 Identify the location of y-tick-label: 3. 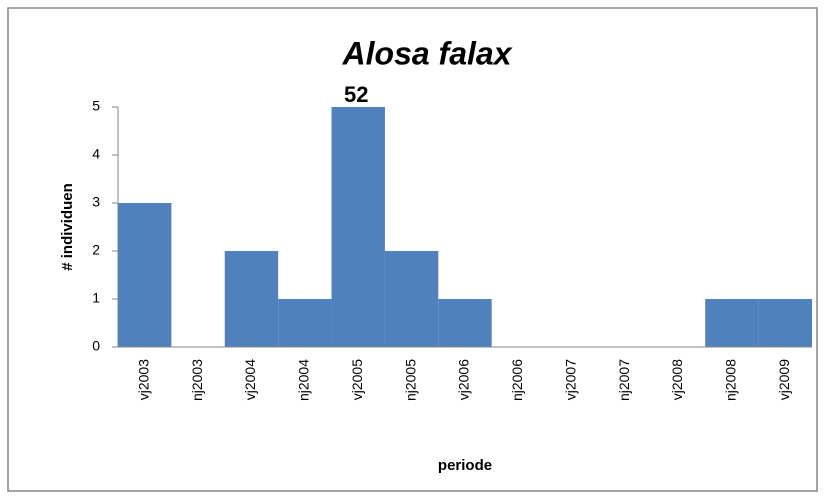
(96, 202).